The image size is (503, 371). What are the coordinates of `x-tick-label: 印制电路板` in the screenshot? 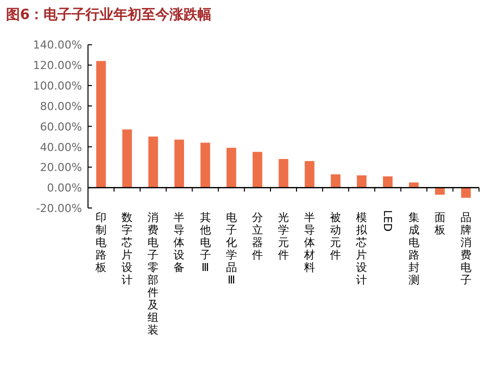 It's located at (100, 242).